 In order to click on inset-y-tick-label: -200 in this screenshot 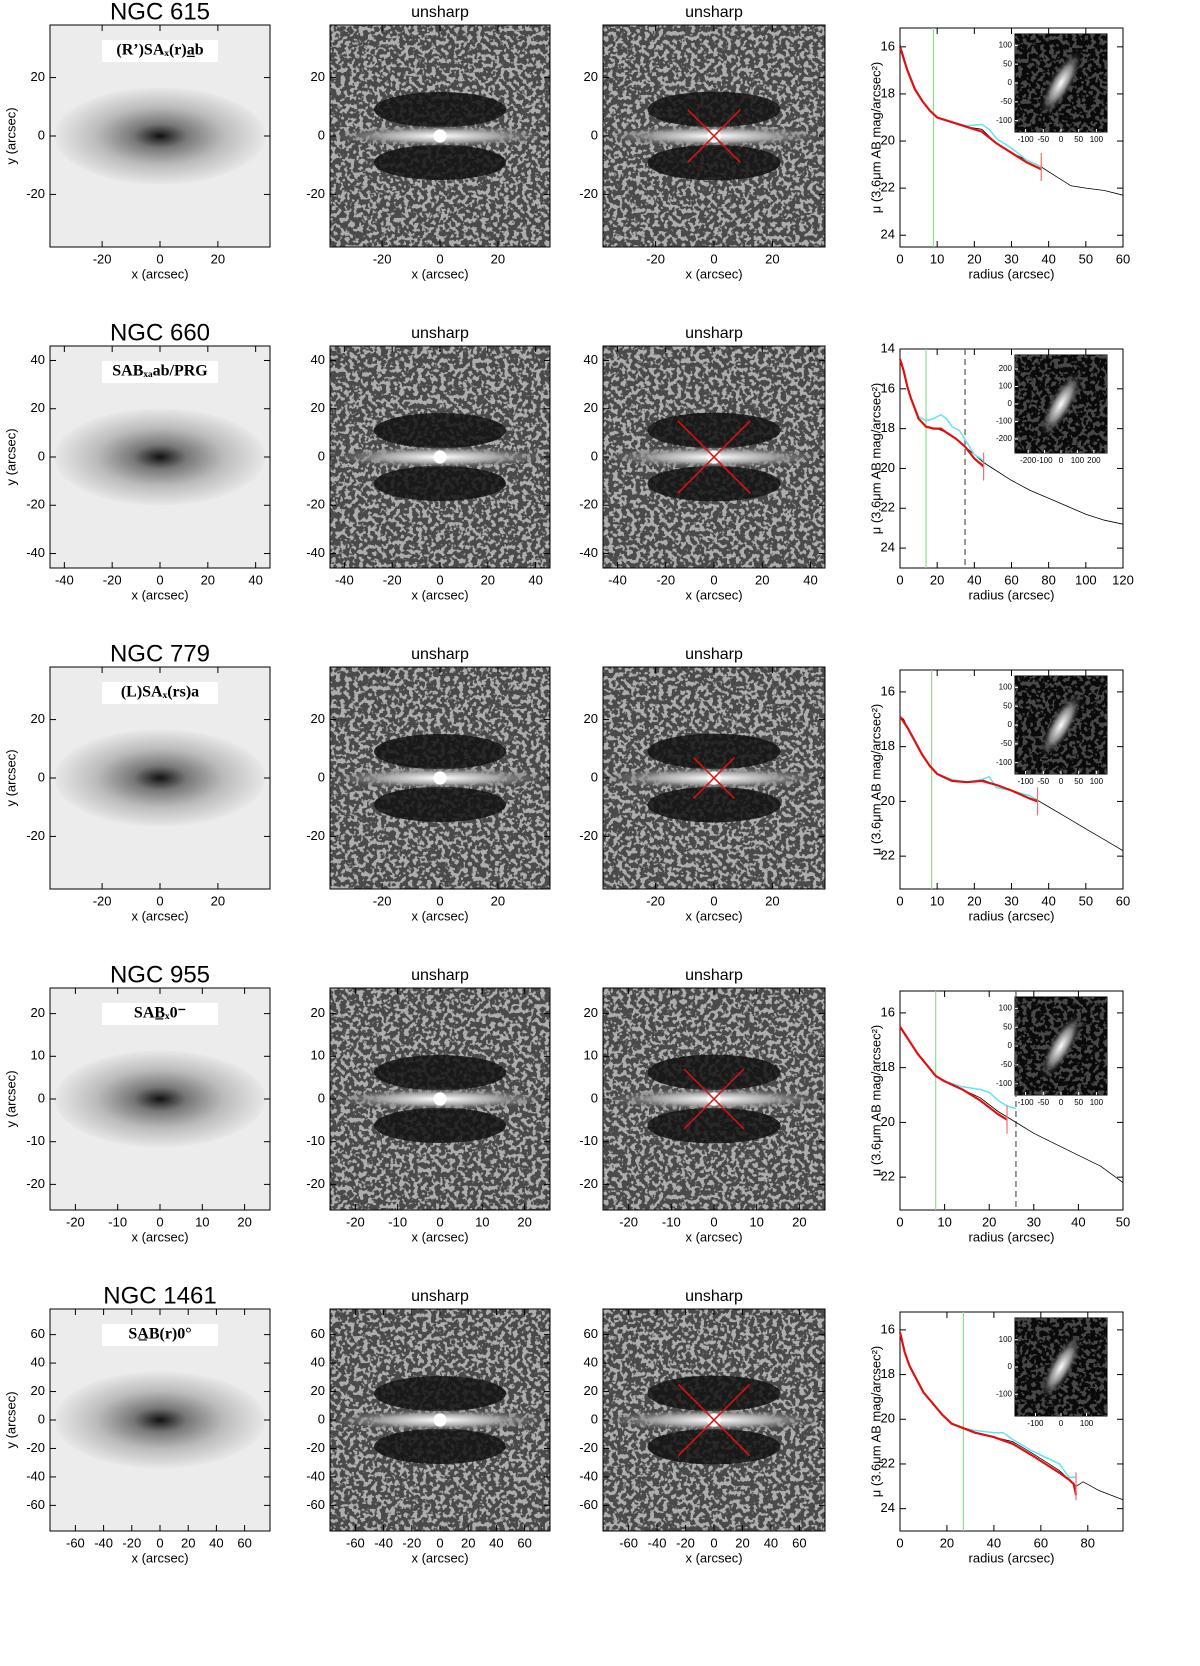, I will do `click(1004, 438)`.